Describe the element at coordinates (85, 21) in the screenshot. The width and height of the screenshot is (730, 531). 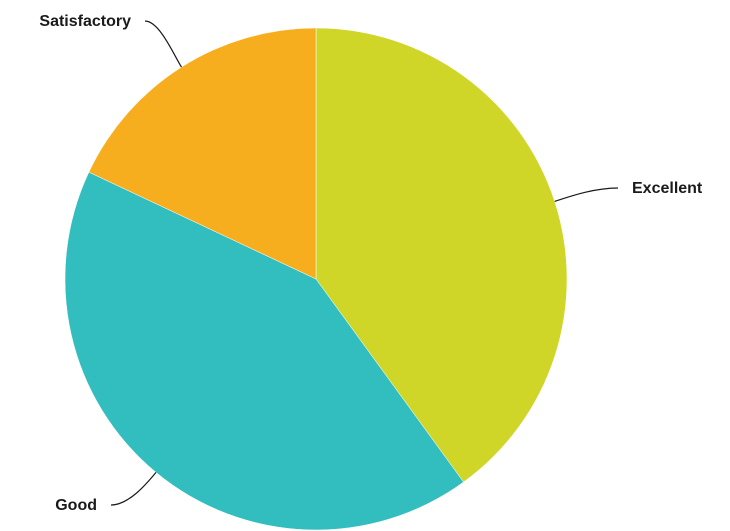
I see `pie-label-satisfactory: Satisfactory` at that location.